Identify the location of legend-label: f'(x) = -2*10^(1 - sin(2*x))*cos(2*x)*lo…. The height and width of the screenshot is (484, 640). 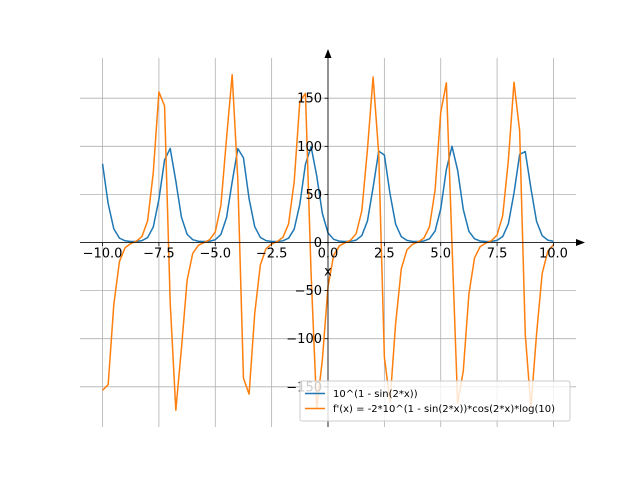
(444, 409).